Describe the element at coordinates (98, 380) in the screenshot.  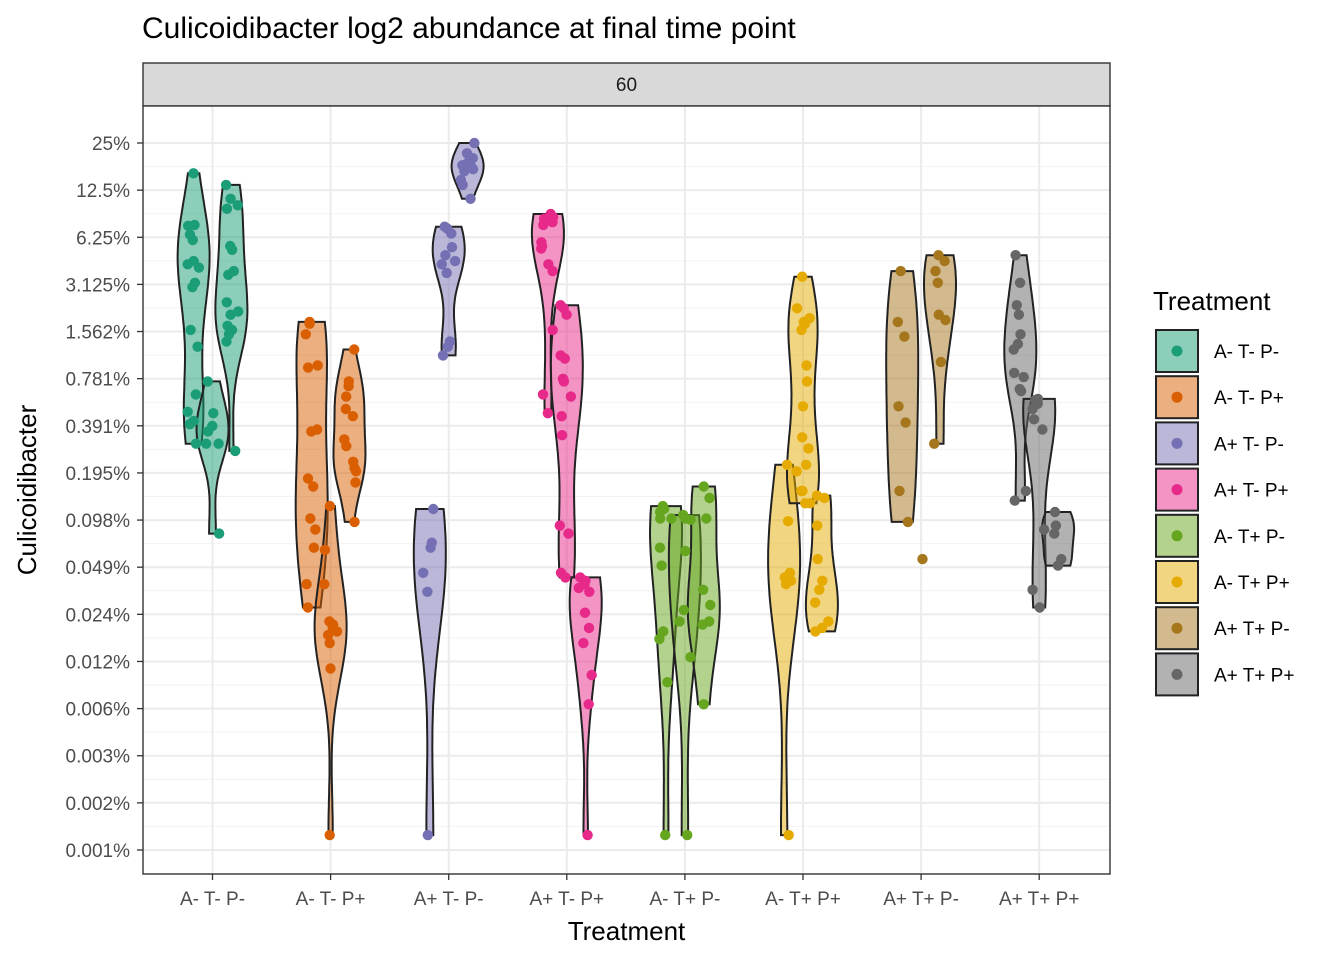
I see `y-tick-label: 0.781%` at that location.